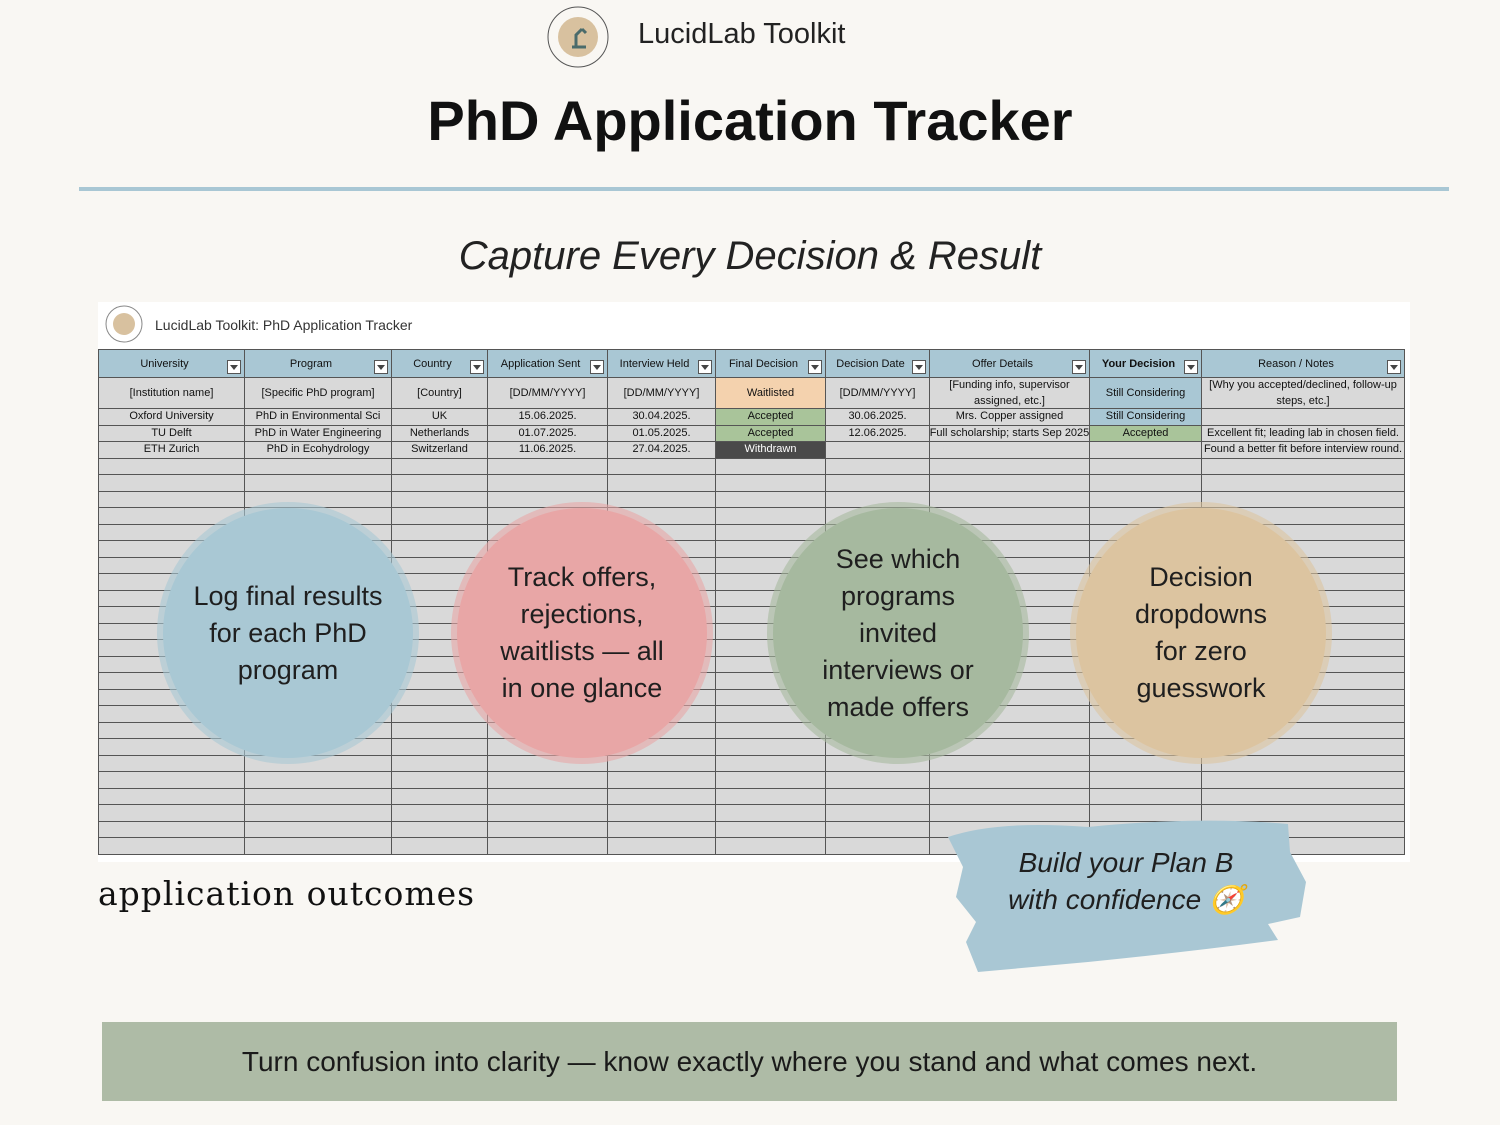  What do you see at coordinates (878, 417) in the screenshot?
I see `table-cell: 30.06.2025.` at bounding box center [878, 417].